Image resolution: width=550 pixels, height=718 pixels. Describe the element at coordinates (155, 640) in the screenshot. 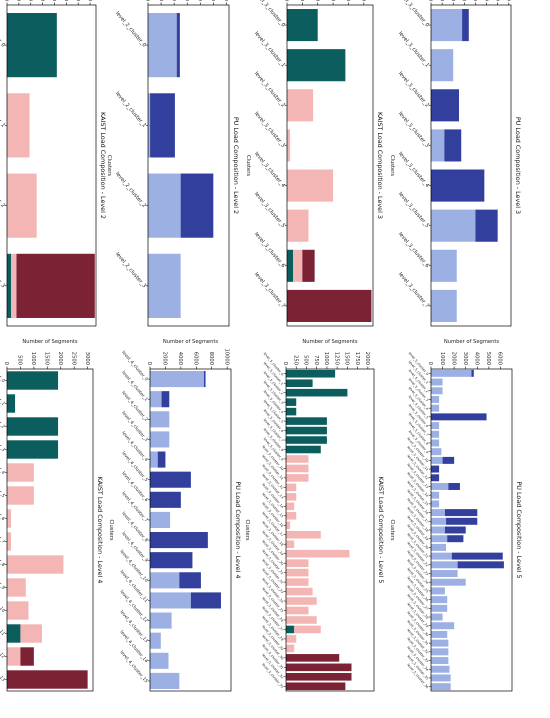

I see `bar-pu-l4-13-s0` at that location.